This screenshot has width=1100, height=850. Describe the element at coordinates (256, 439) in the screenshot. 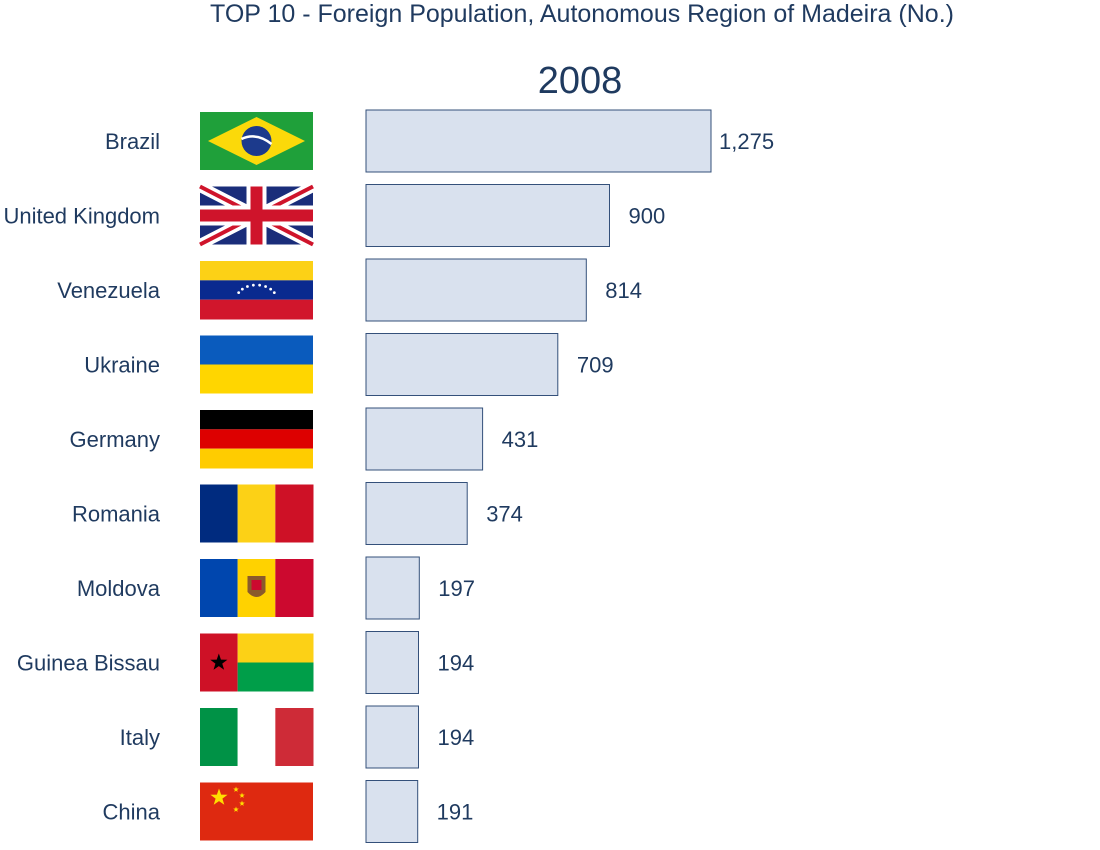

I see `germany-flag-icon` at that location.